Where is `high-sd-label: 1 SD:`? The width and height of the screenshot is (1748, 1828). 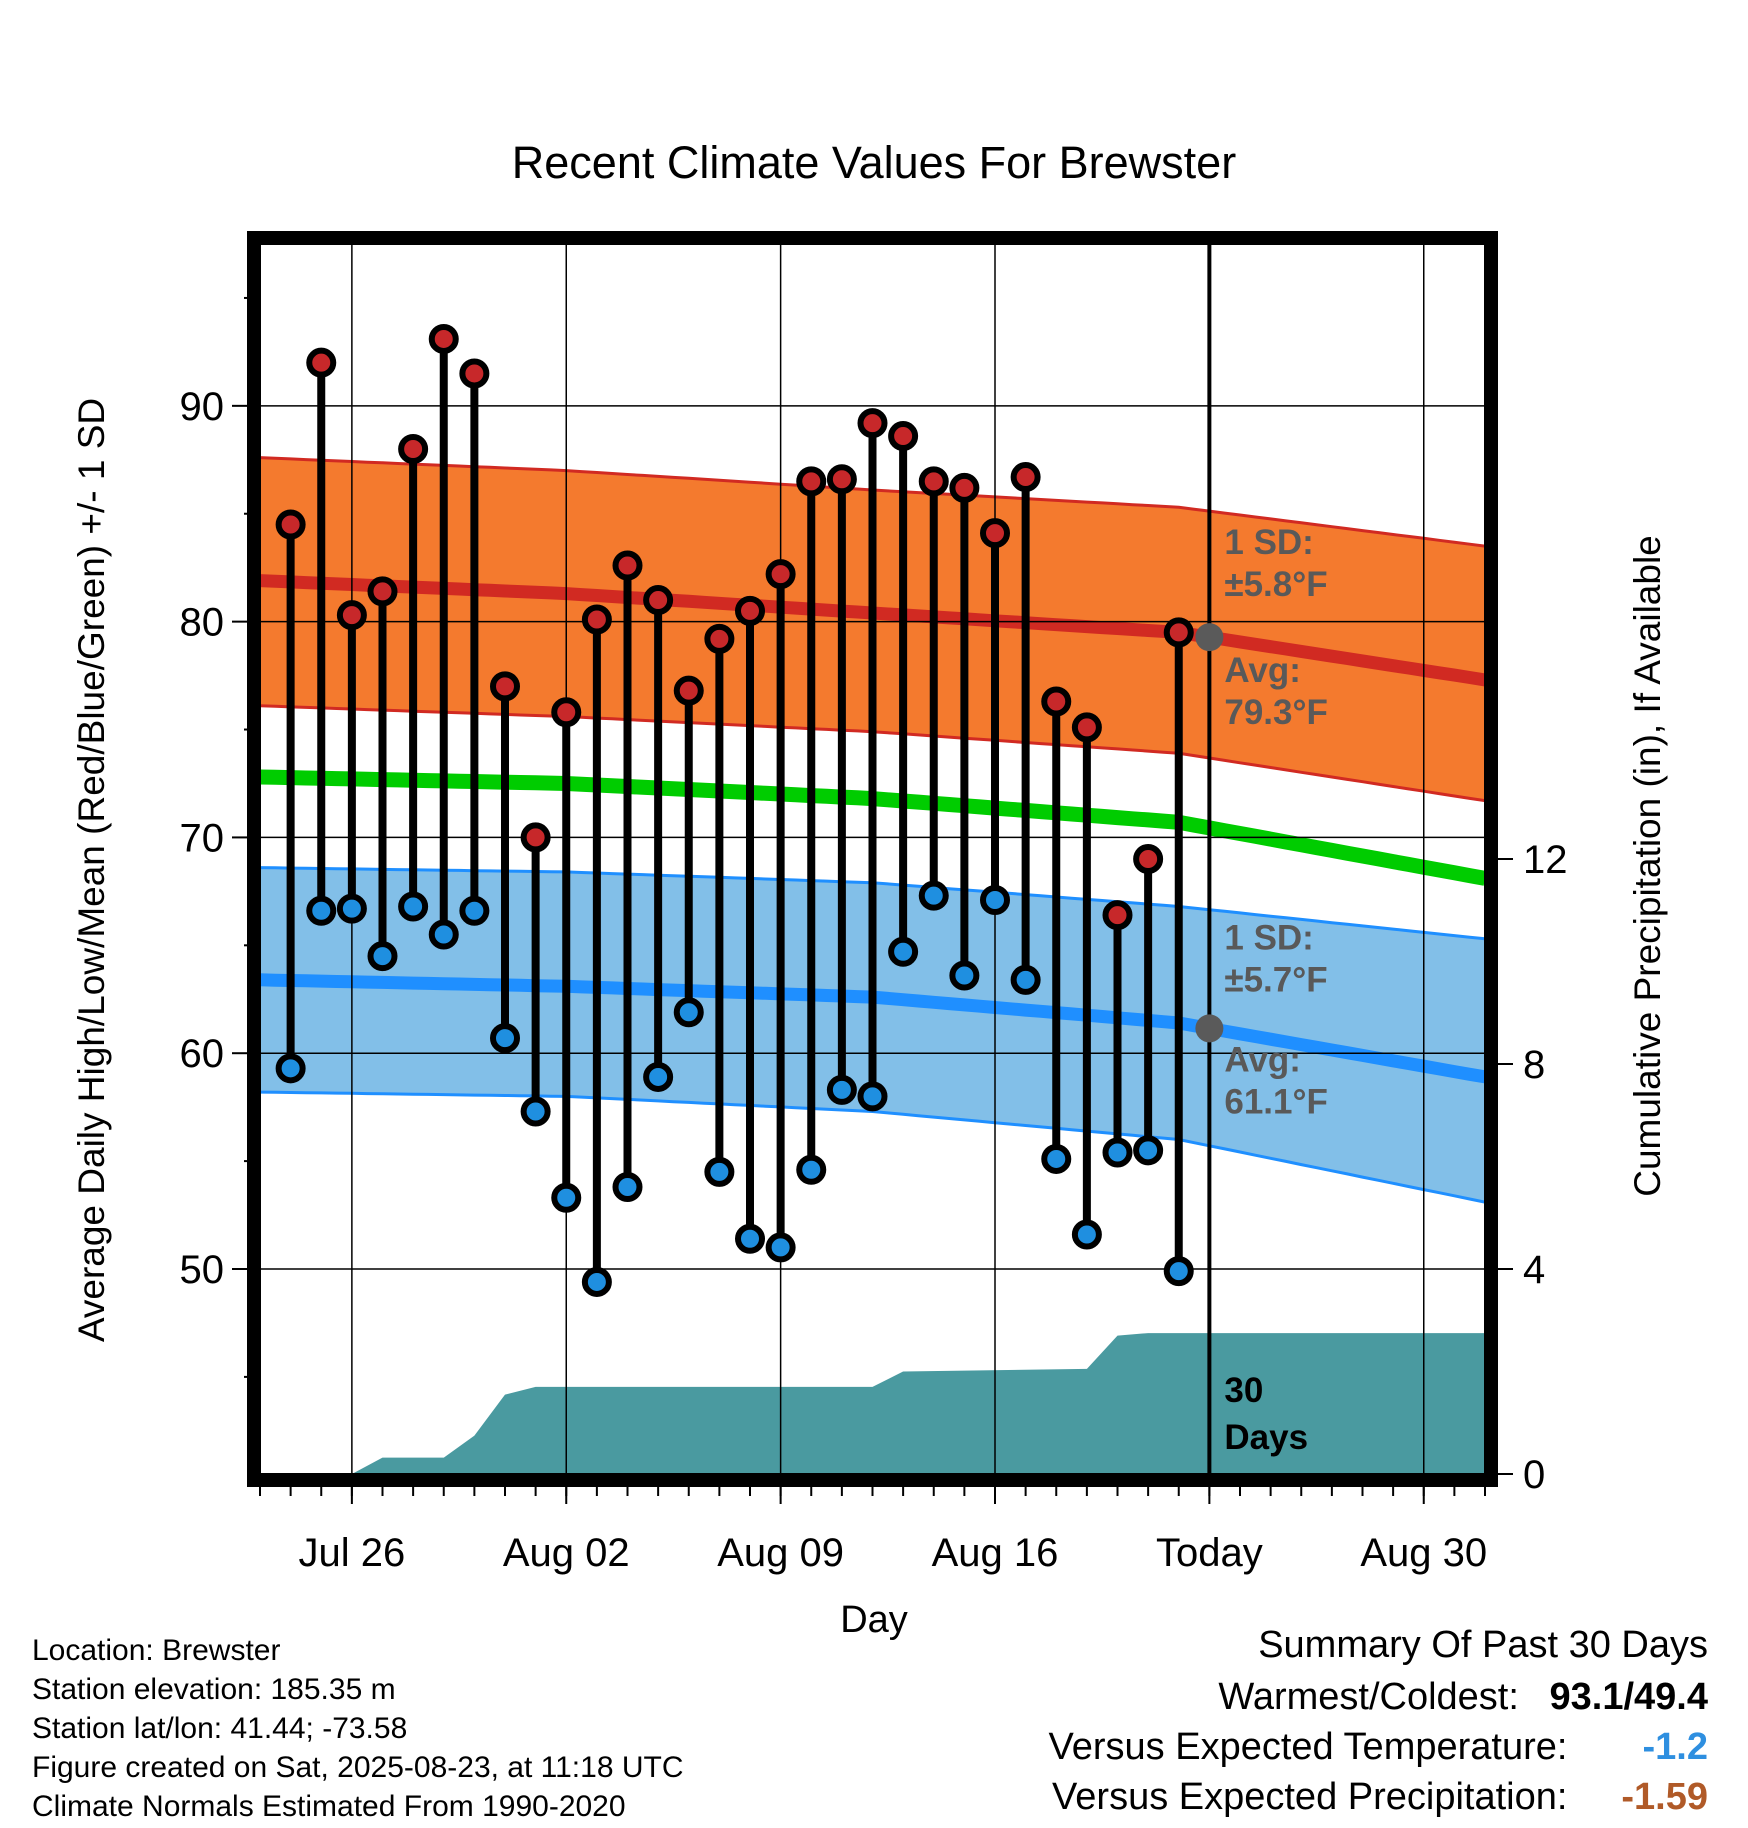 high-sd-label: 1 SD: is located at coordinates (1268, 542).